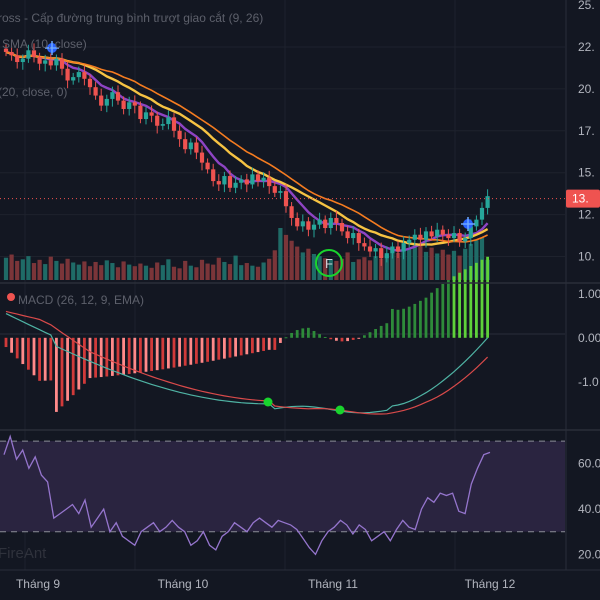  I want to click on price-tick-label: 15., so click(586, 173).